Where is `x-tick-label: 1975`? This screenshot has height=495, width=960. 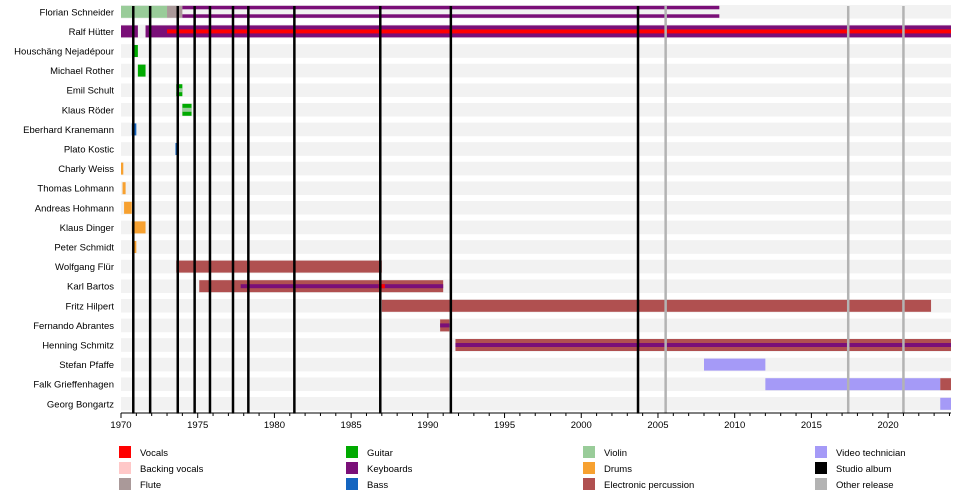
x-tick-label: 1975 is located at coordinates (197, 425).